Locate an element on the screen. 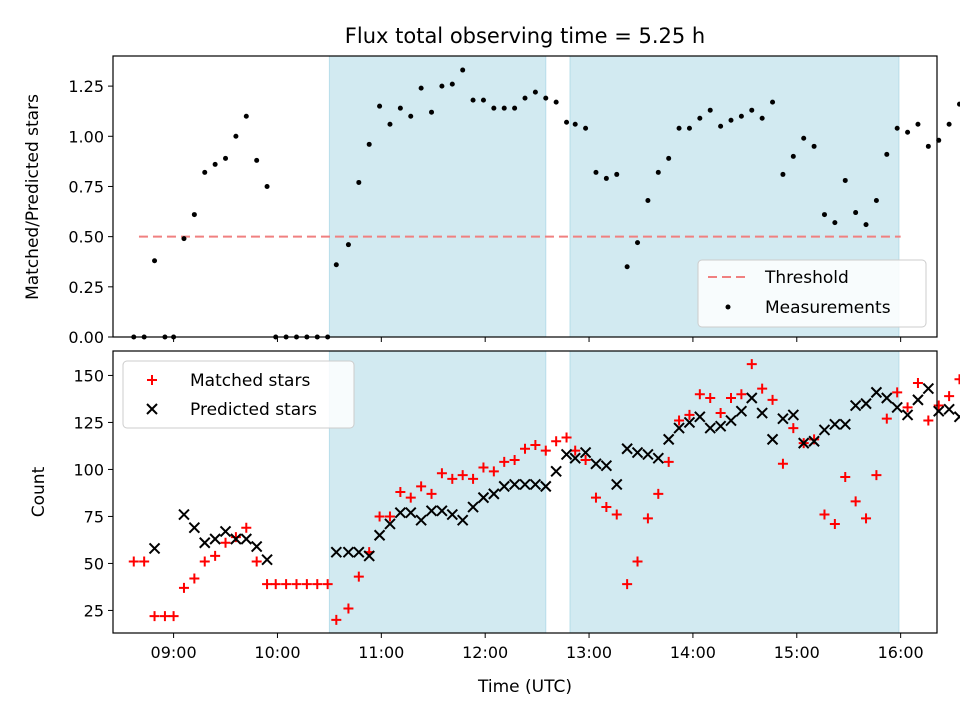  legend-measurements-label: Measurements is located at coordinates (828, 308).